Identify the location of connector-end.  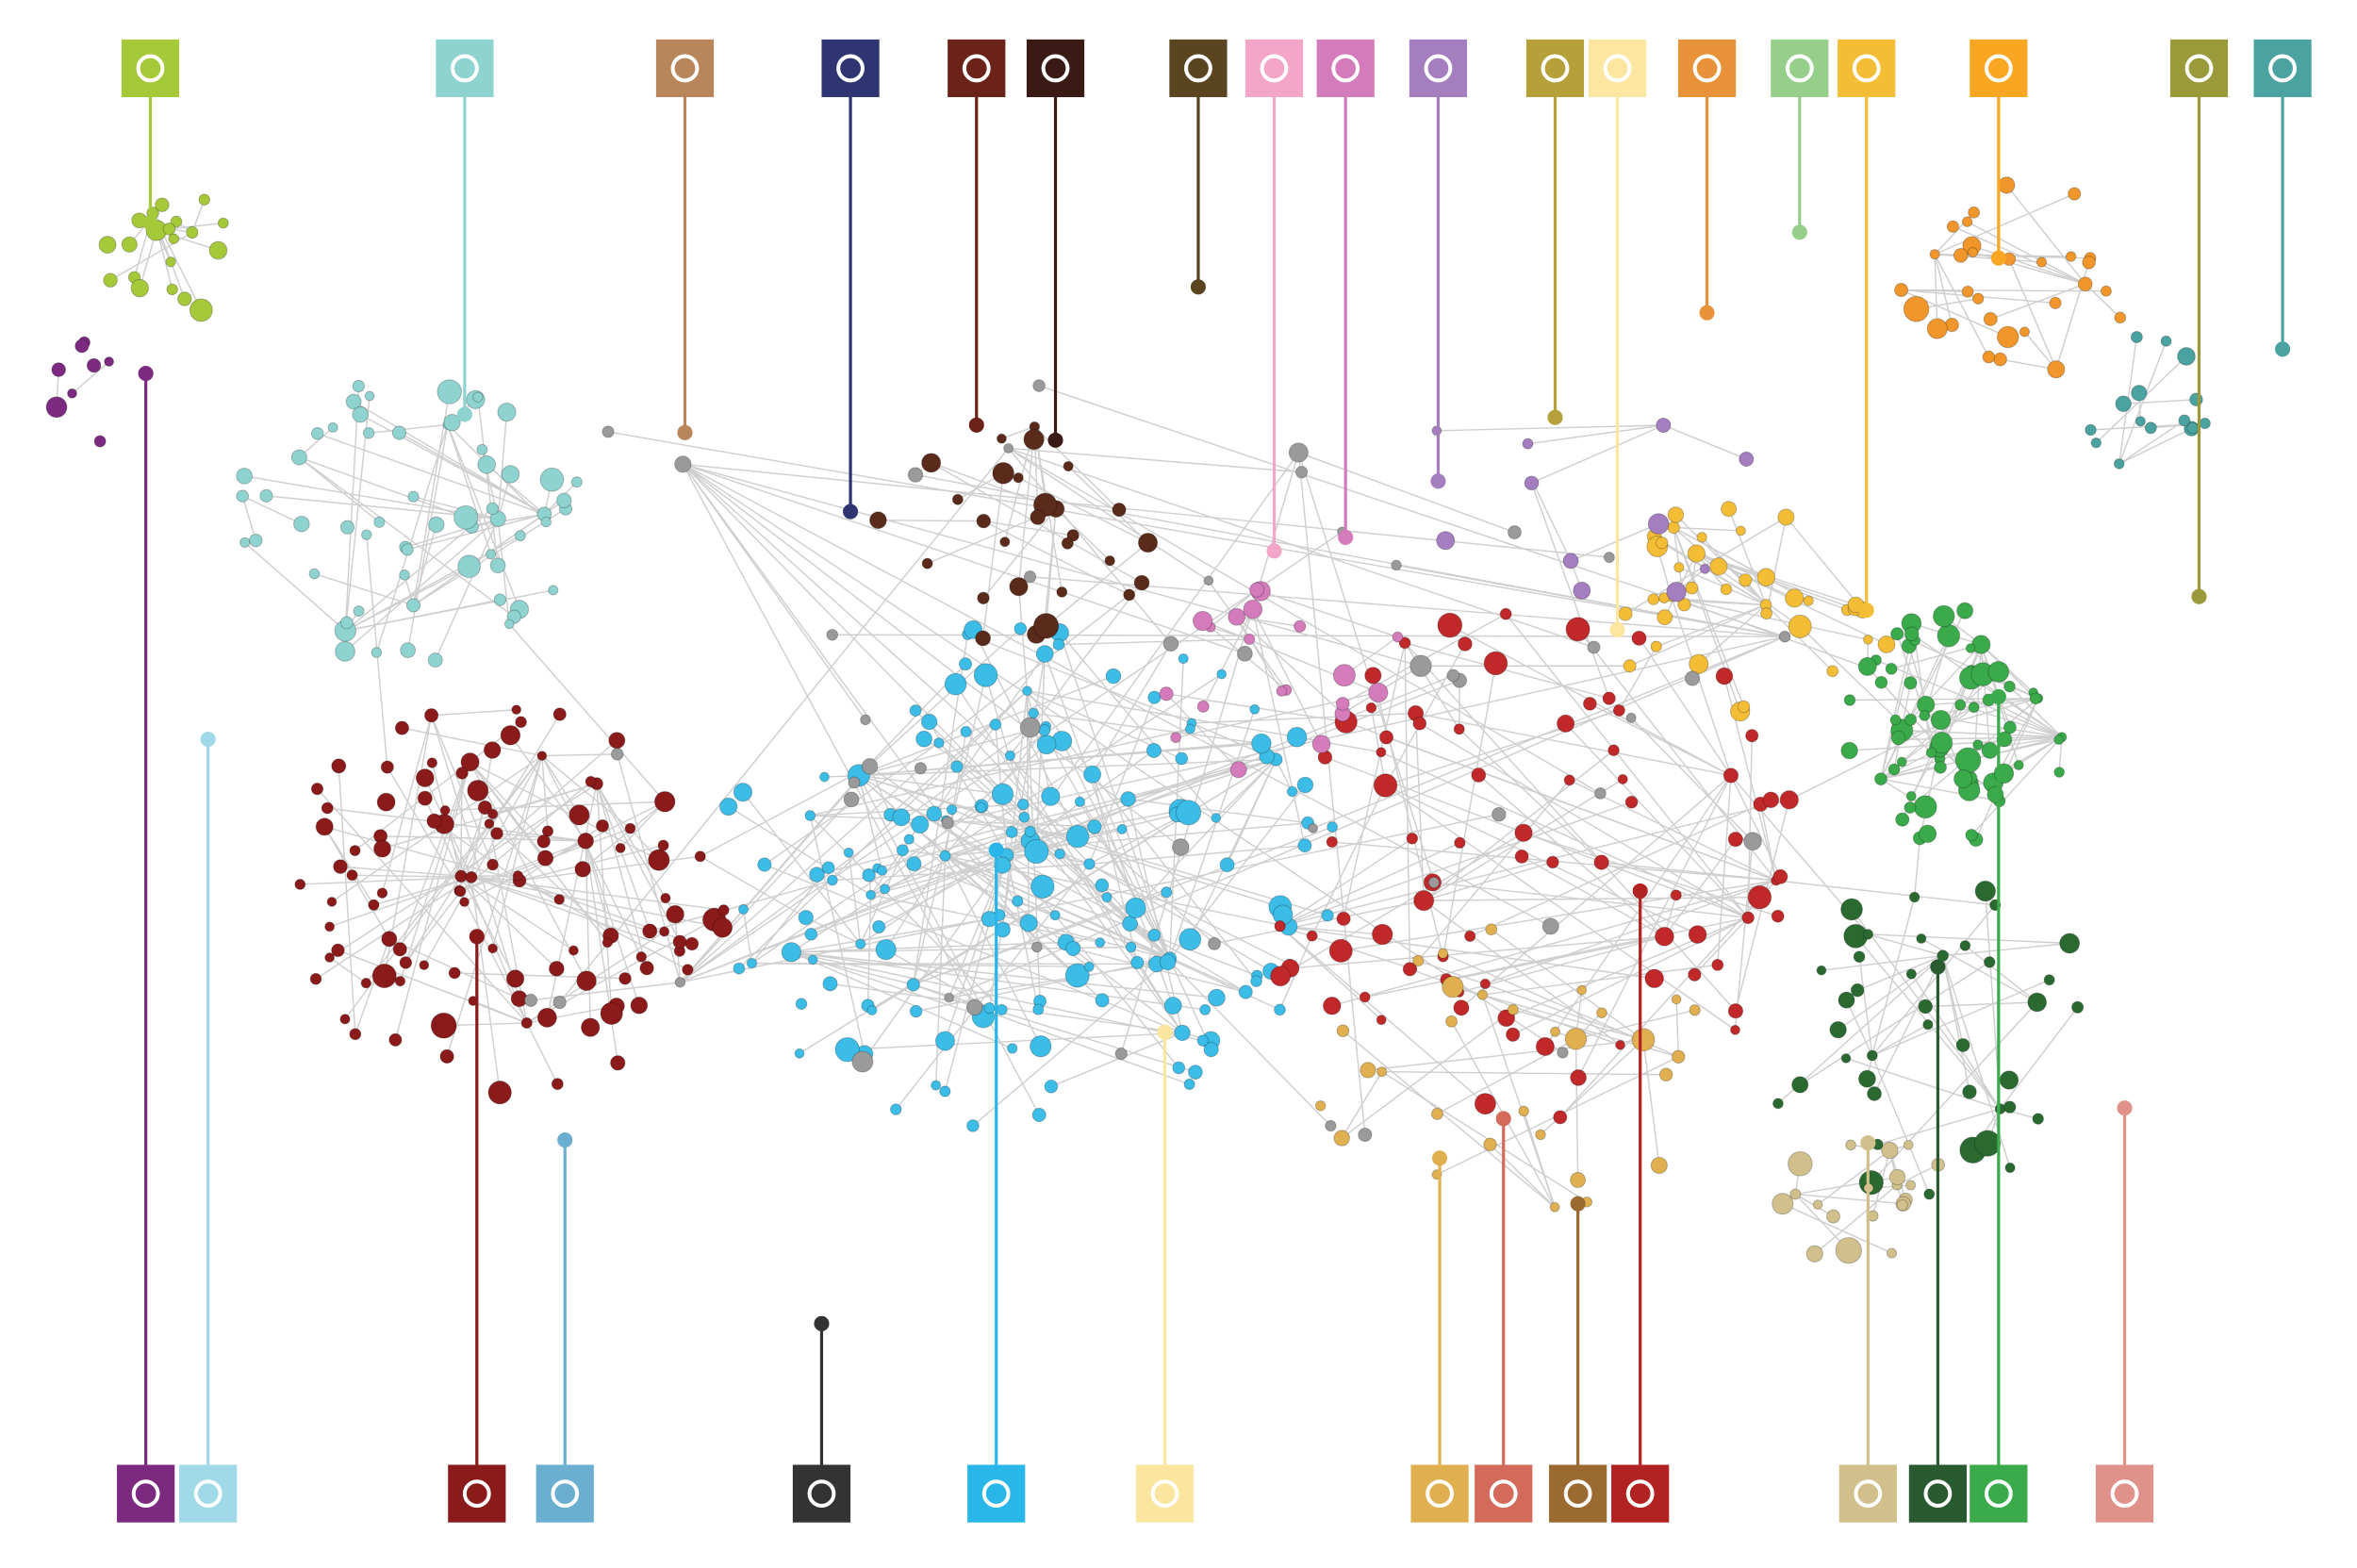
(1866, 611).